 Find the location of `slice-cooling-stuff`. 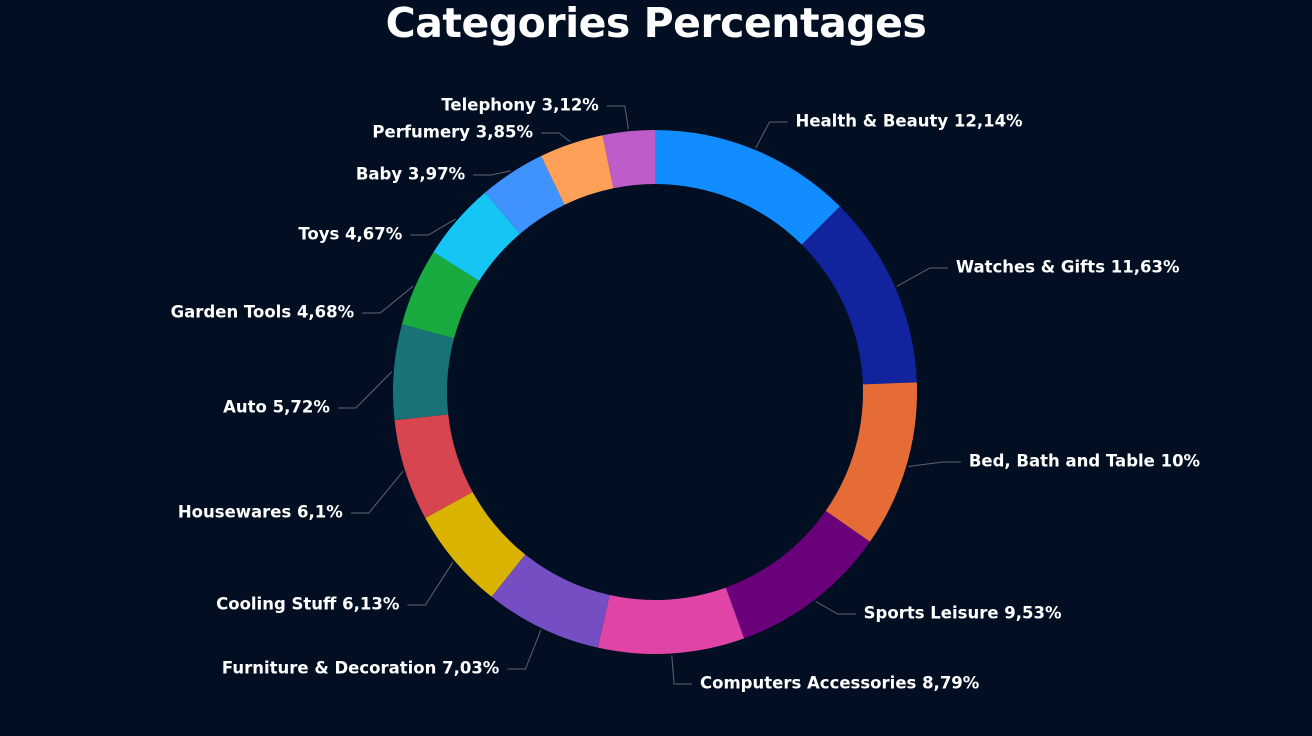

slice-cooling-stuff is located at coordinates (475, 544).